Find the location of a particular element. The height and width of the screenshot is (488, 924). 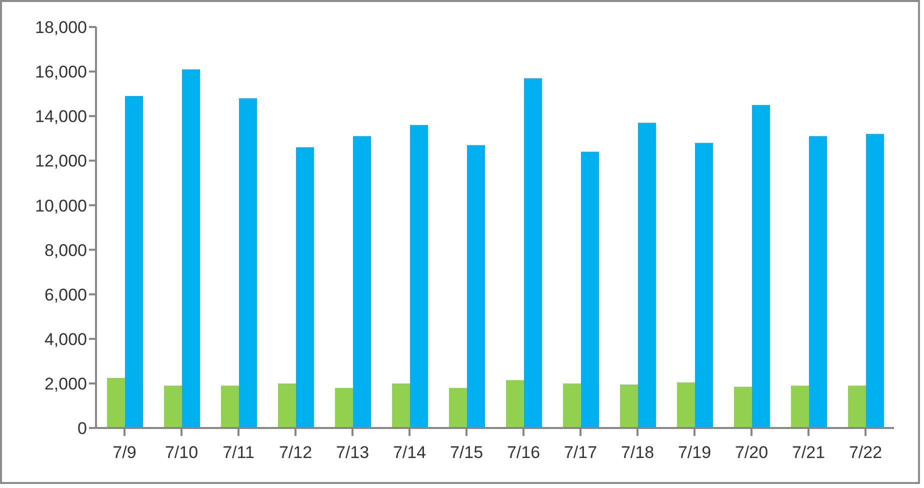

x-tick-label: 7/11 is located at coordinates (238, 452).